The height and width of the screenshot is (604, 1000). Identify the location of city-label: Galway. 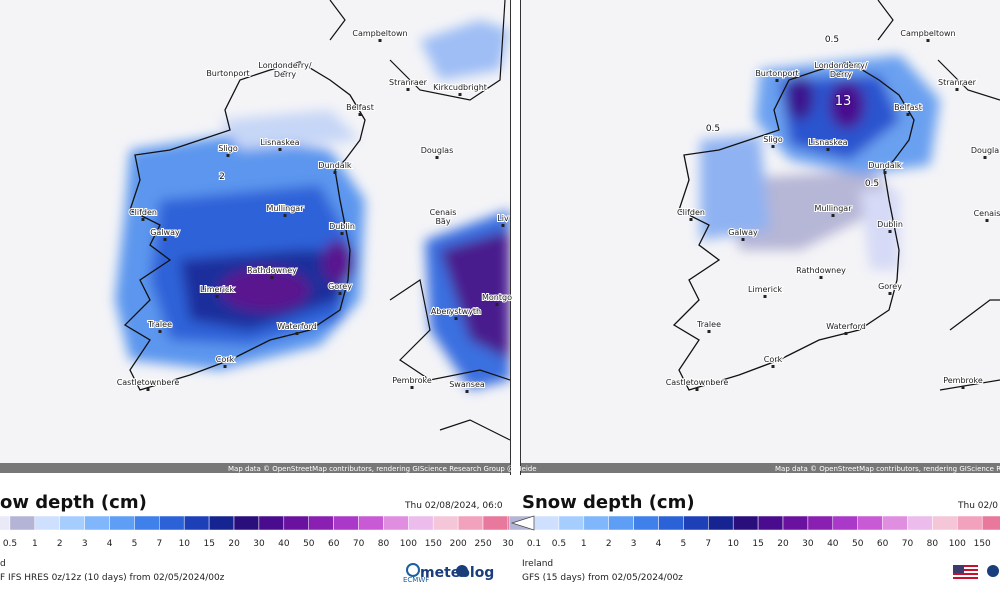
(165, 232).